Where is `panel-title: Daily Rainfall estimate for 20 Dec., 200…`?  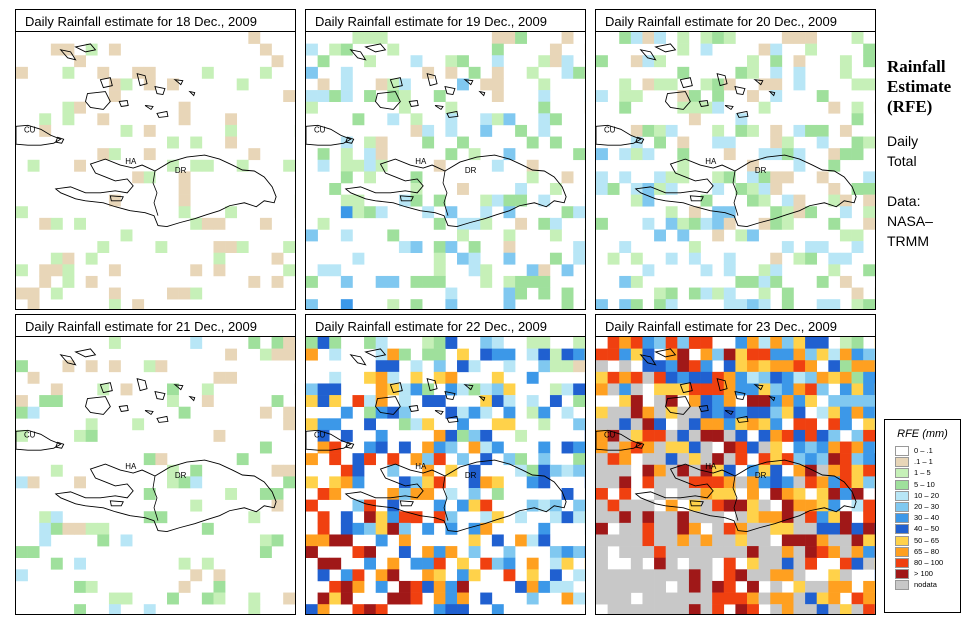
panel-title: Daily Rainfall estimate for 20 Dec., 200… is located at coordinates (735, 20).